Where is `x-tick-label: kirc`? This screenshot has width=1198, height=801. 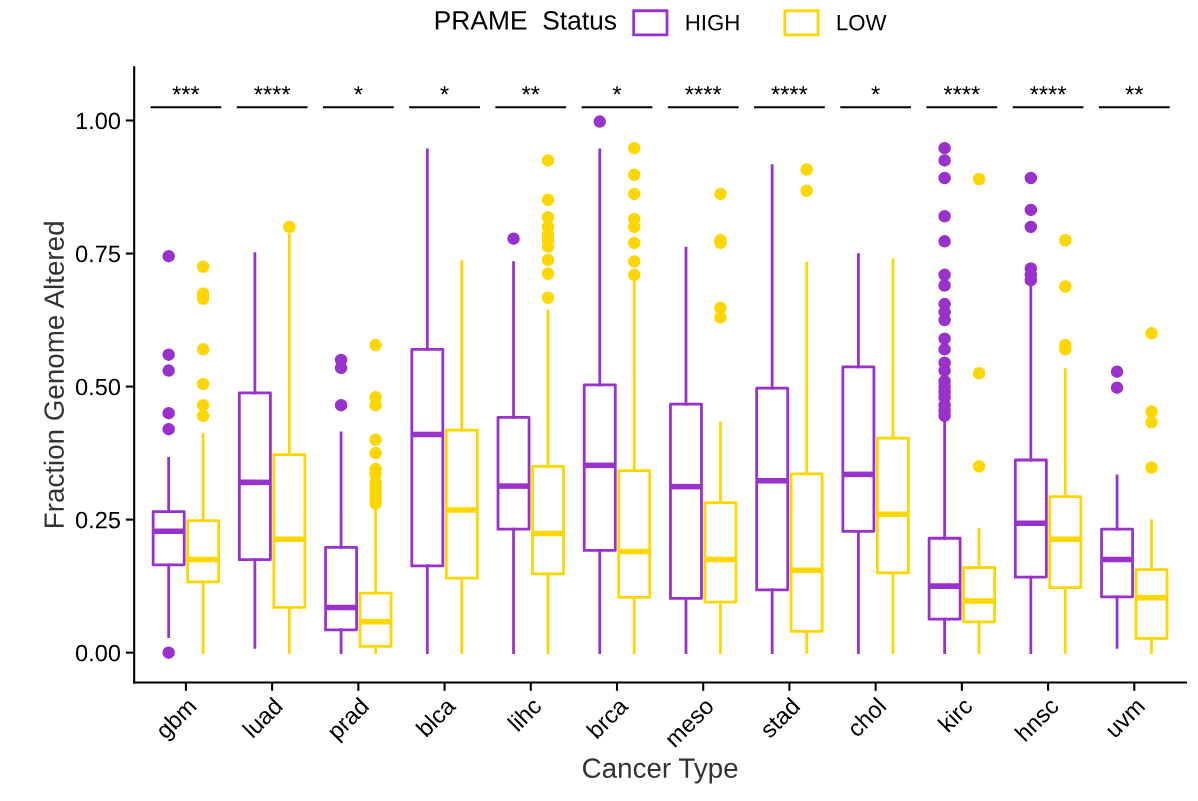 x-tick-label: kirc is located at coordinates (955, 714).